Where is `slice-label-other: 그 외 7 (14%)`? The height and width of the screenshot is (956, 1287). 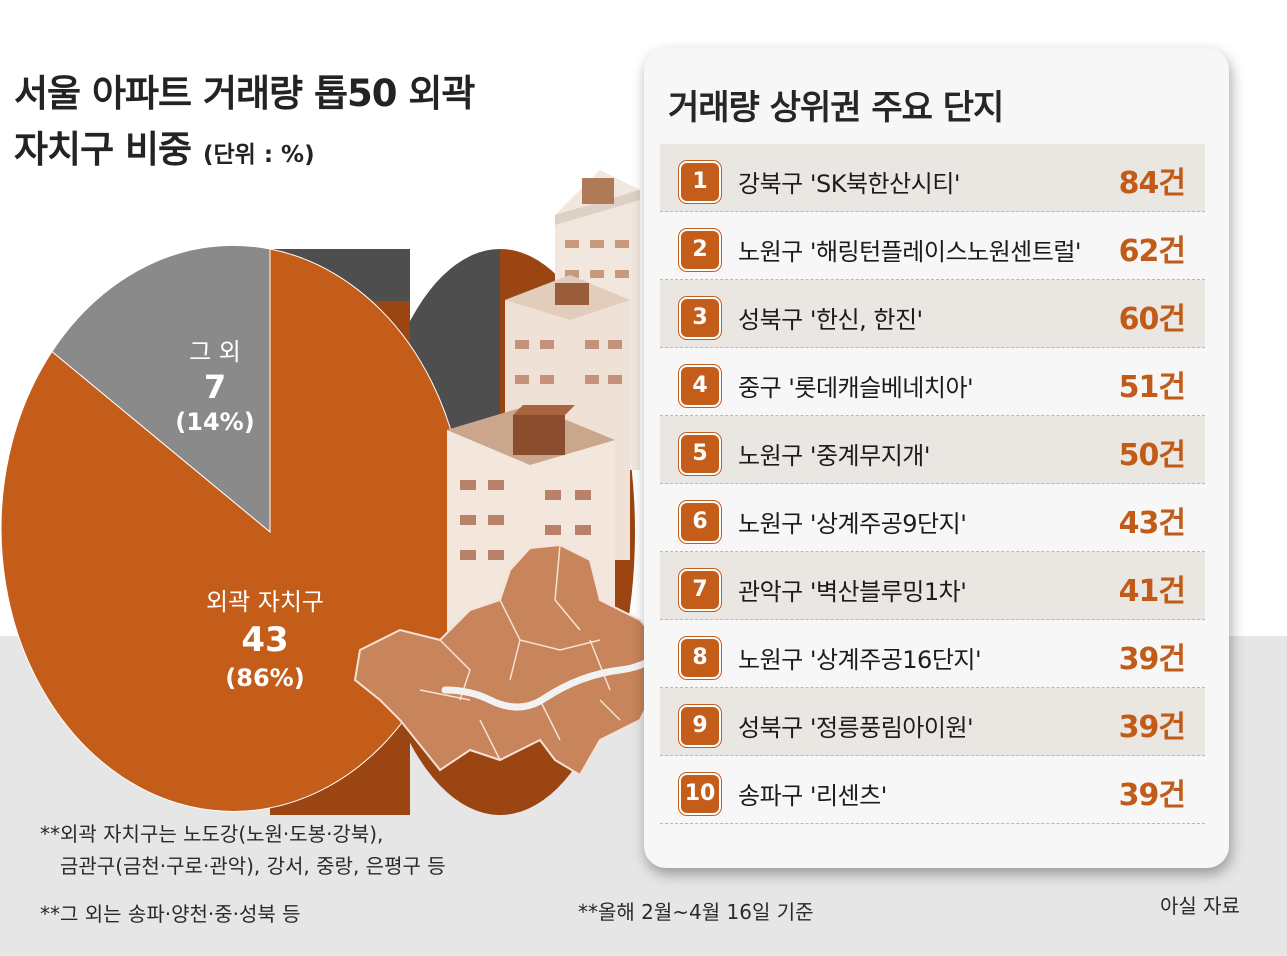
slice-label-other: 그 외 7 (14%) is located at coordinates (215, 387).